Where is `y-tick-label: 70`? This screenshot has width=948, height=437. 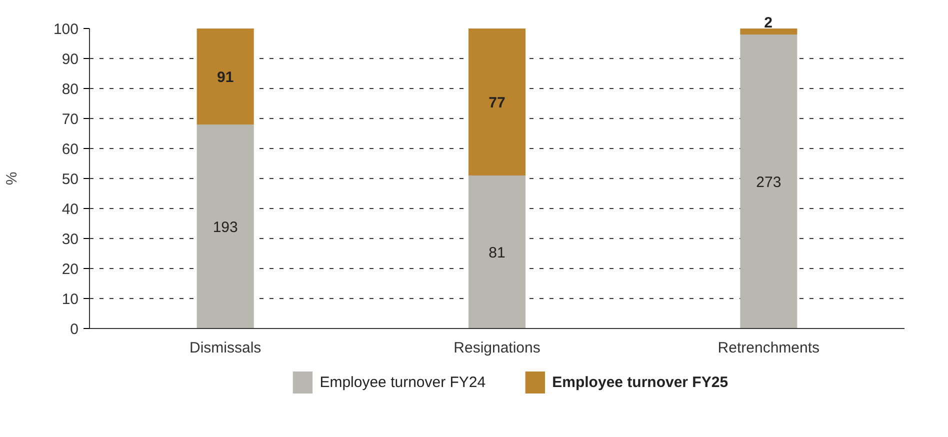
y-tick-label: 70 is located at coordinates (70, 119).